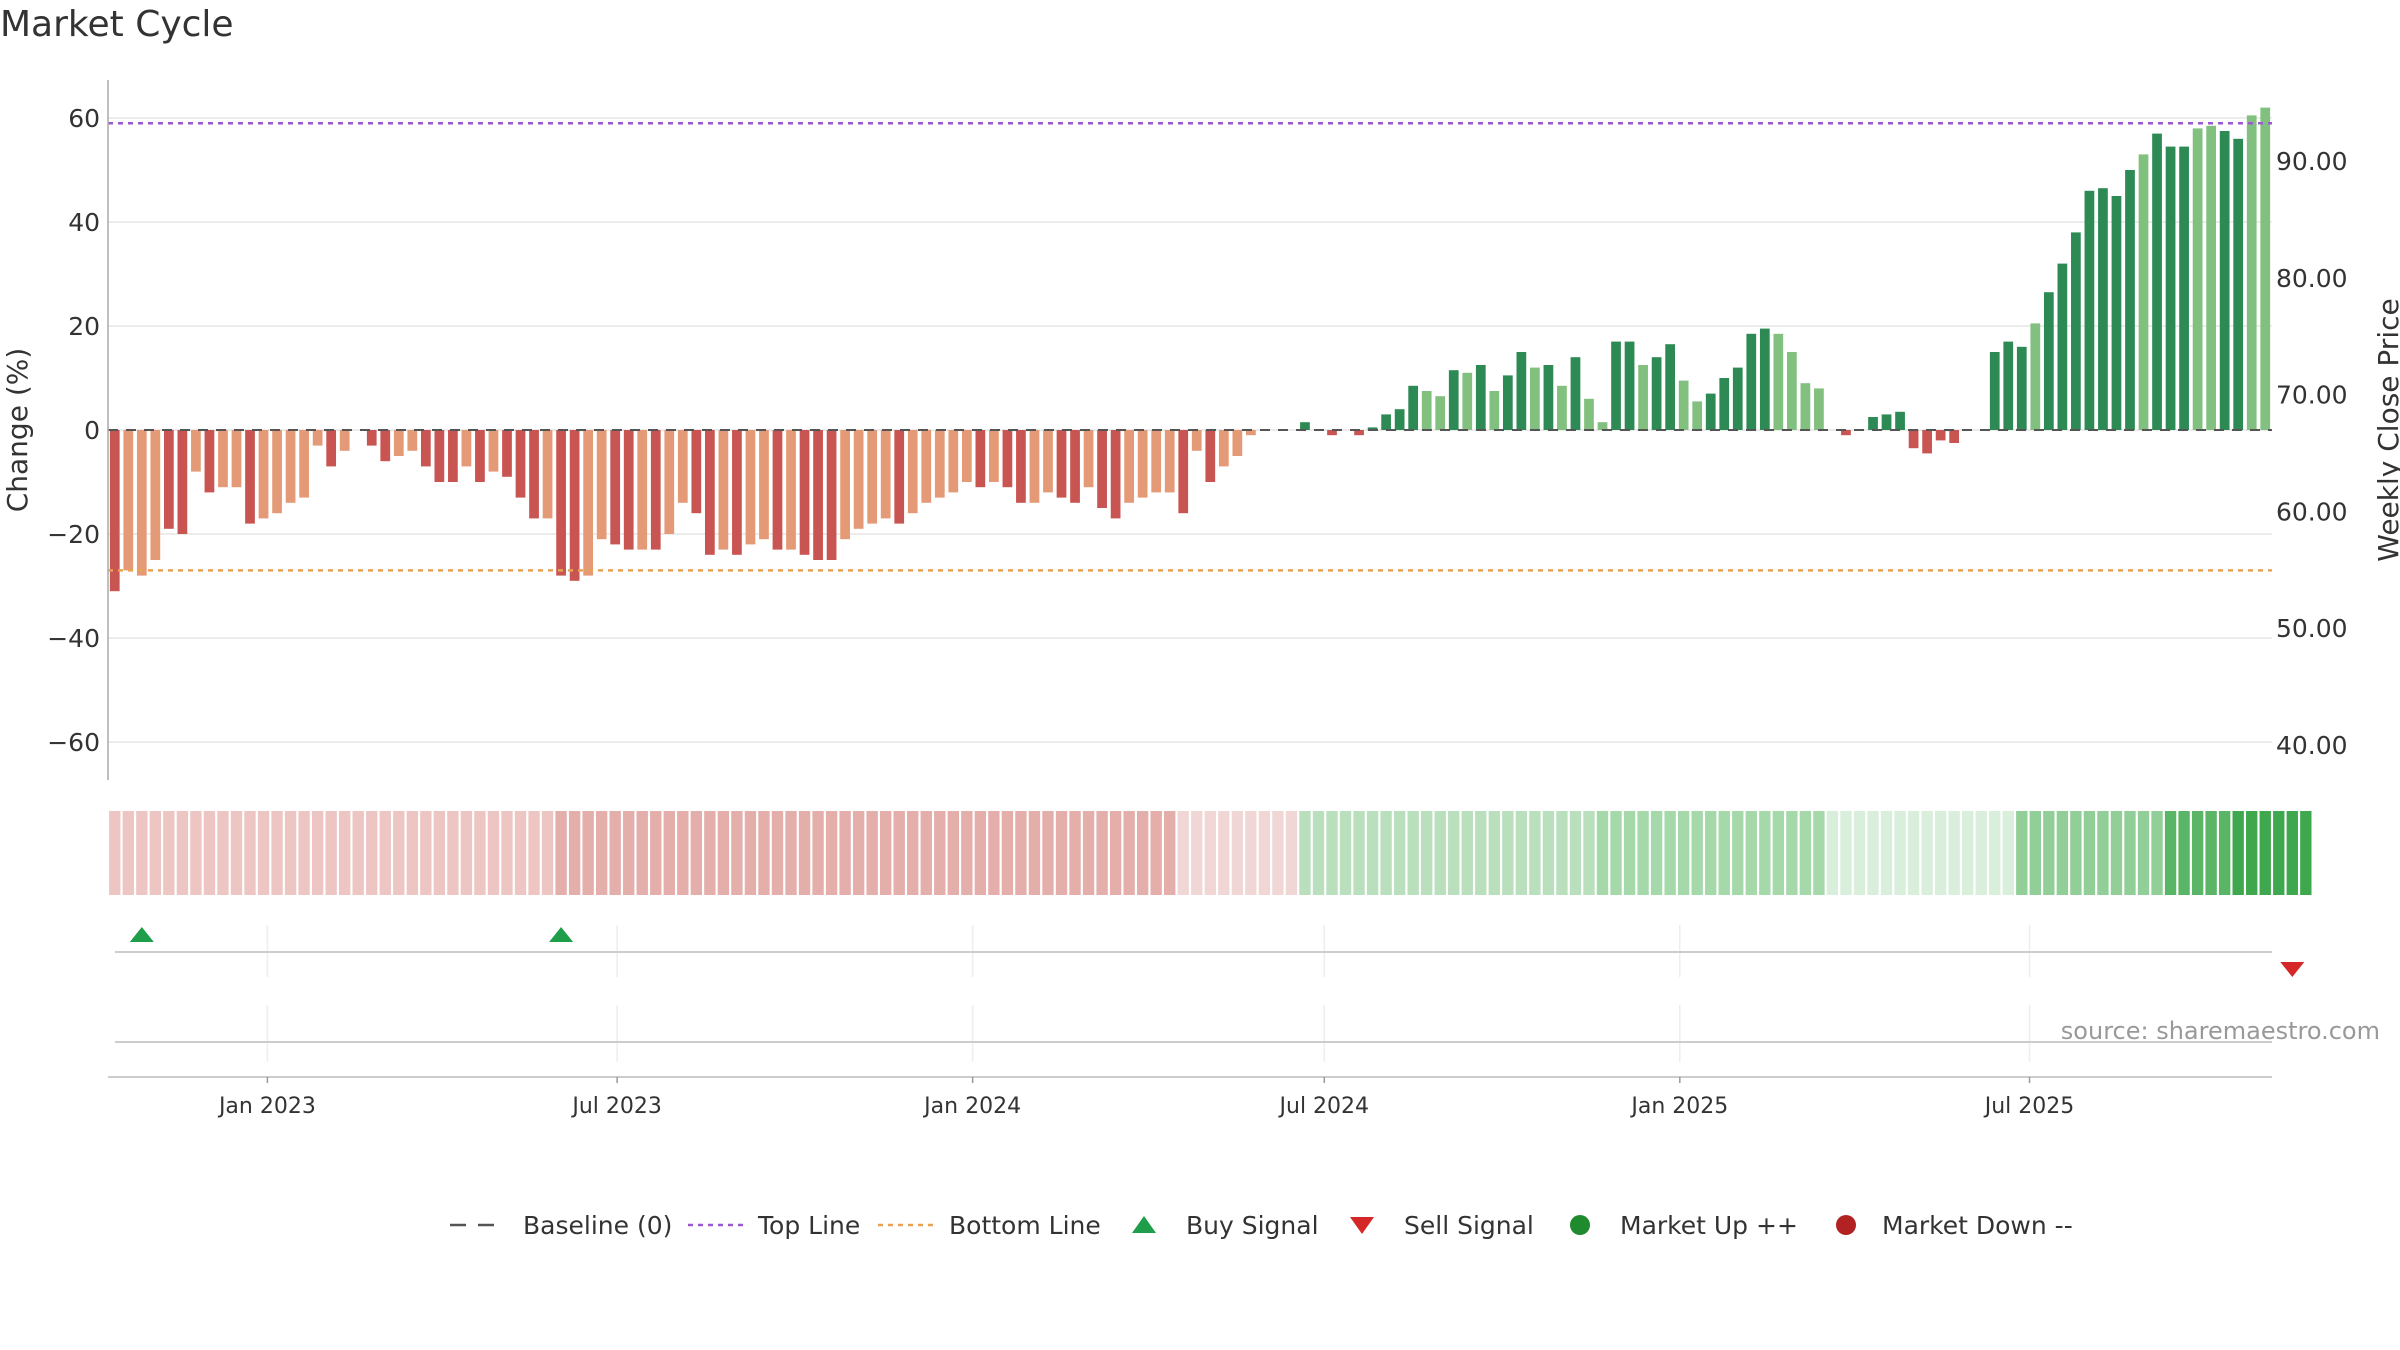 The image size is (2400, 1350). I want to click on legend-item-down: Market Down --, so click(1954, 1225).